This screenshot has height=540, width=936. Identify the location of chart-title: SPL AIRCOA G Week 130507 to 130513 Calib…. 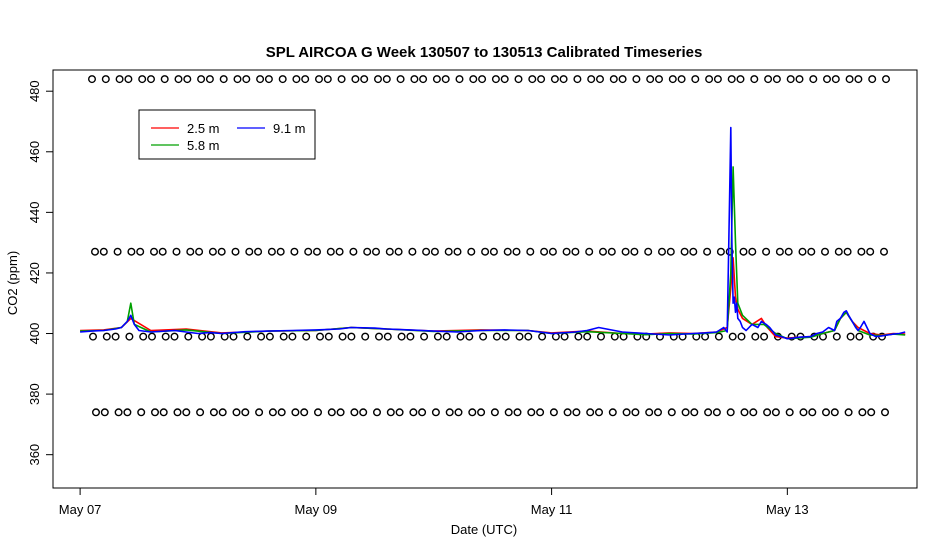
(484, 52).